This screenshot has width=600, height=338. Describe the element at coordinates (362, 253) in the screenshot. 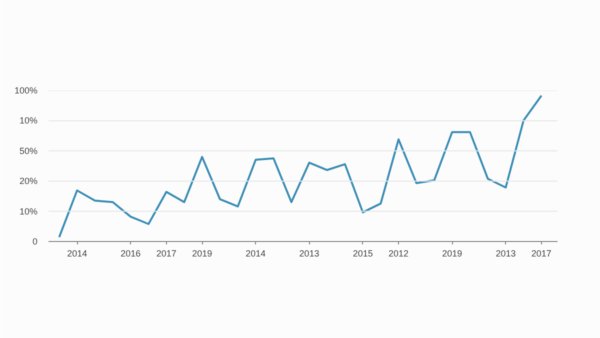

I see `x-tick-label: 2015` at that location.